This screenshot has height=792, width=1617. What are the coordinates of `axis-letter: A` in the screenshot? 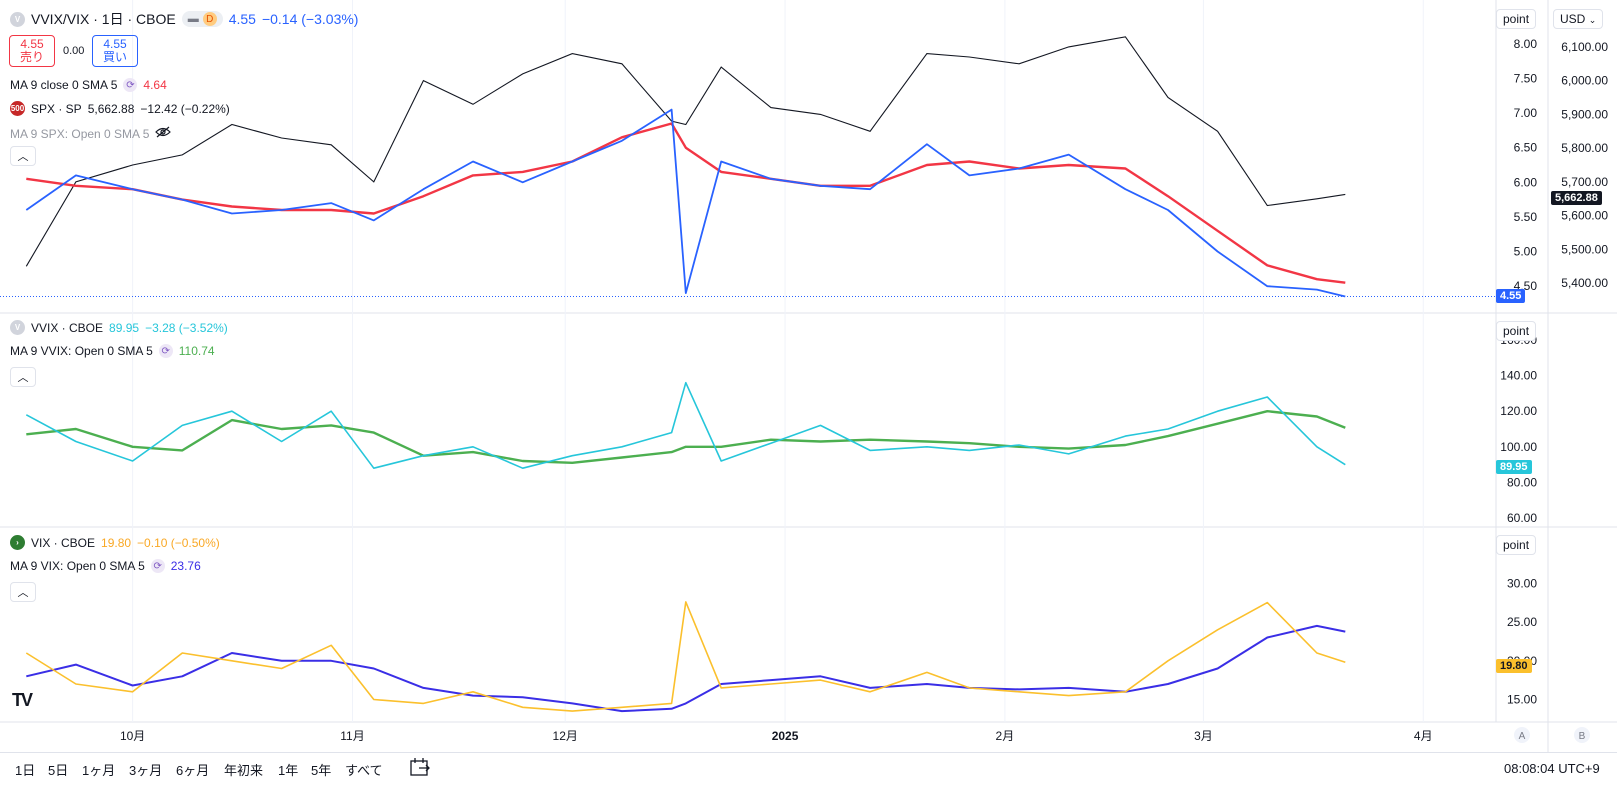 It's located at (1522, 736).